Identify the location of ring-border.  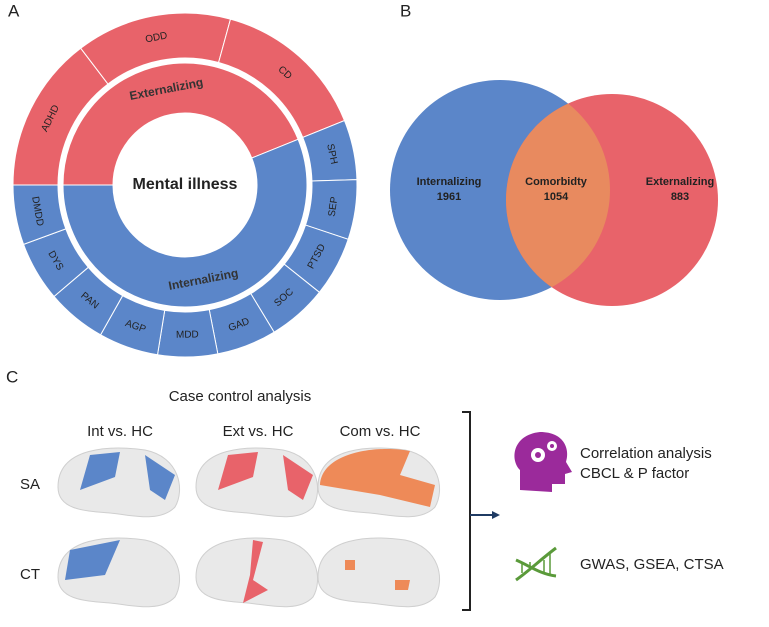
(185, 185).